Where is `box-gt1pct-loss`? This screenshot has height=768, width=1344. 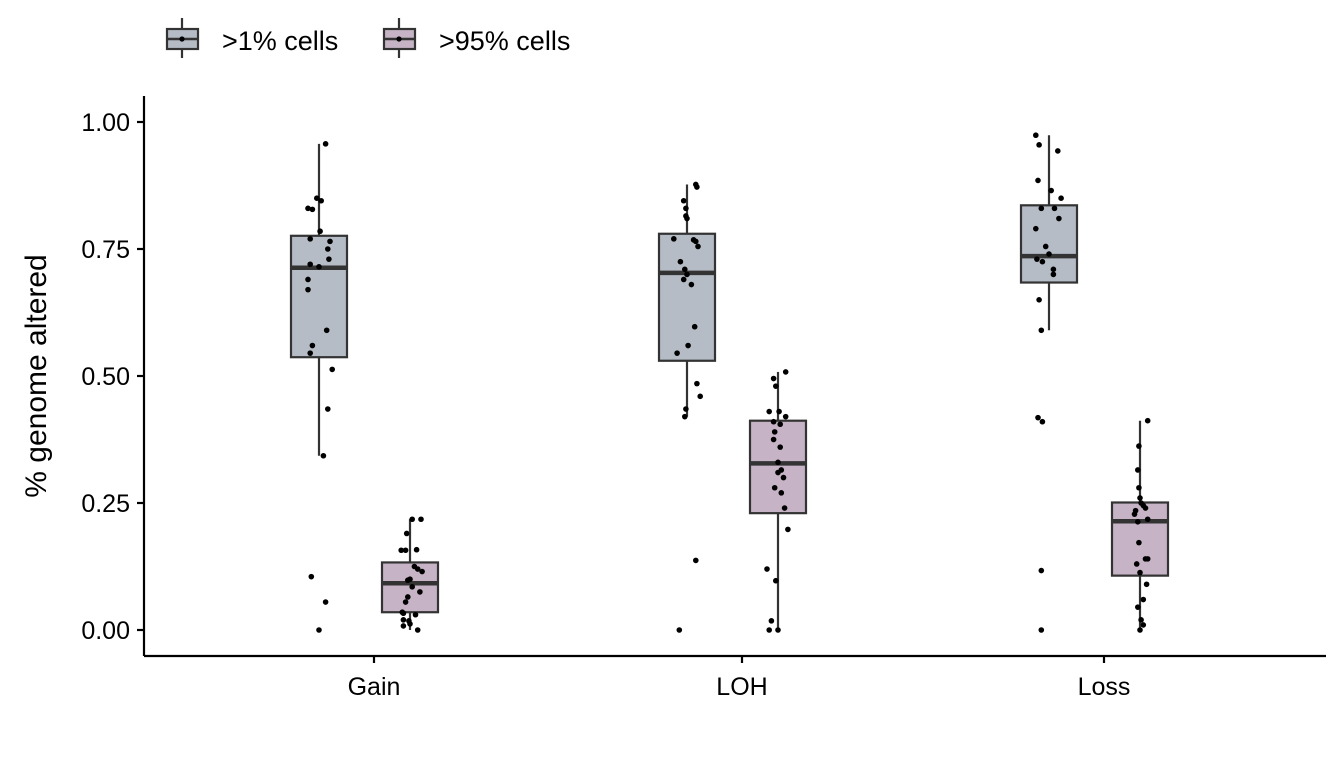
box-gt1pct-loss is located at coordinates (1049, 233).